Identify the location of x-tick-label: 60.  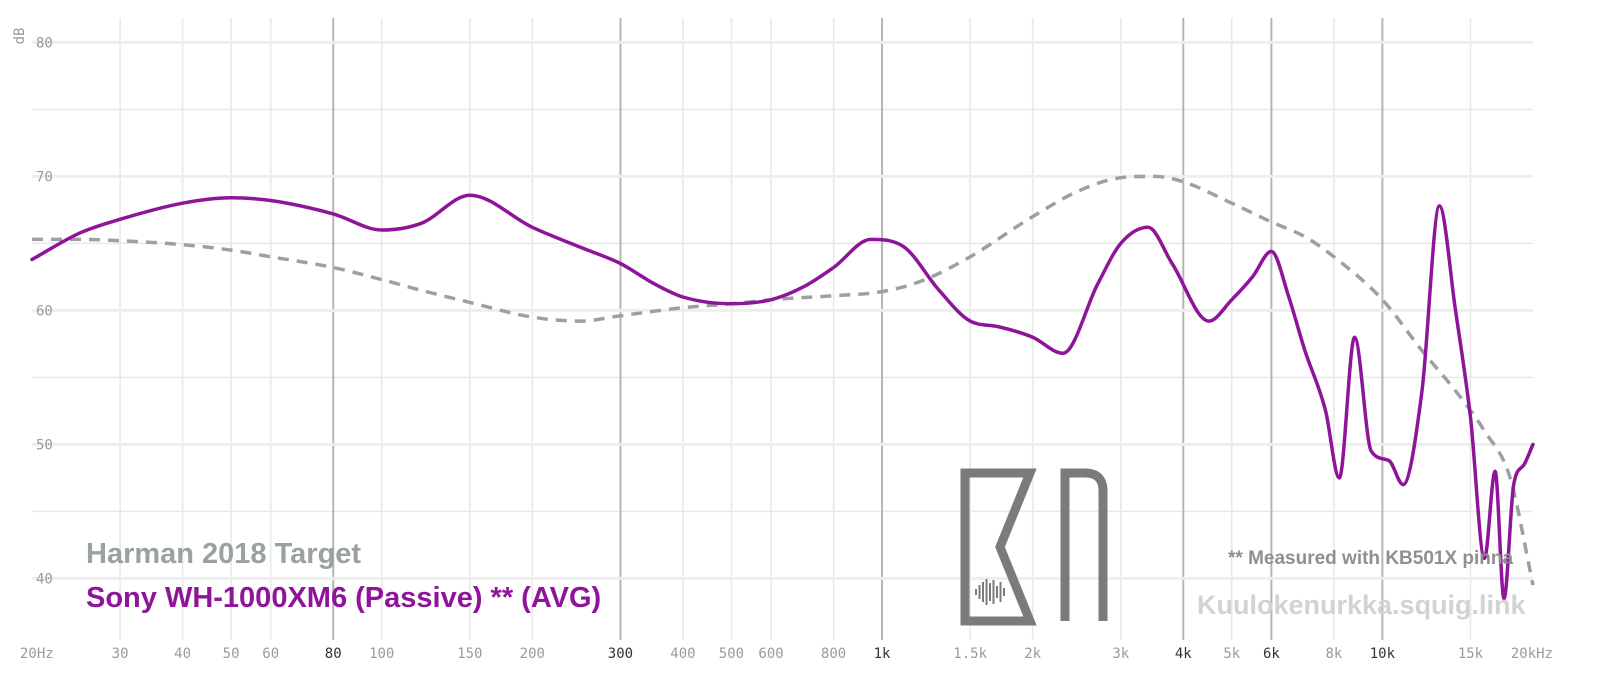
(270, 654).